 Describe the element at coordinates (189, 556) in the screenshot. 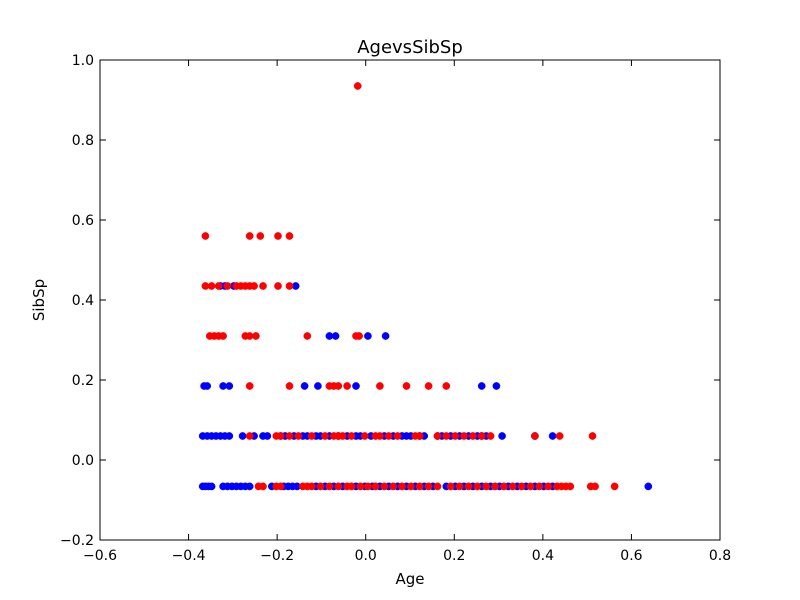

I see `x-tick-label: −0.4` at that location.